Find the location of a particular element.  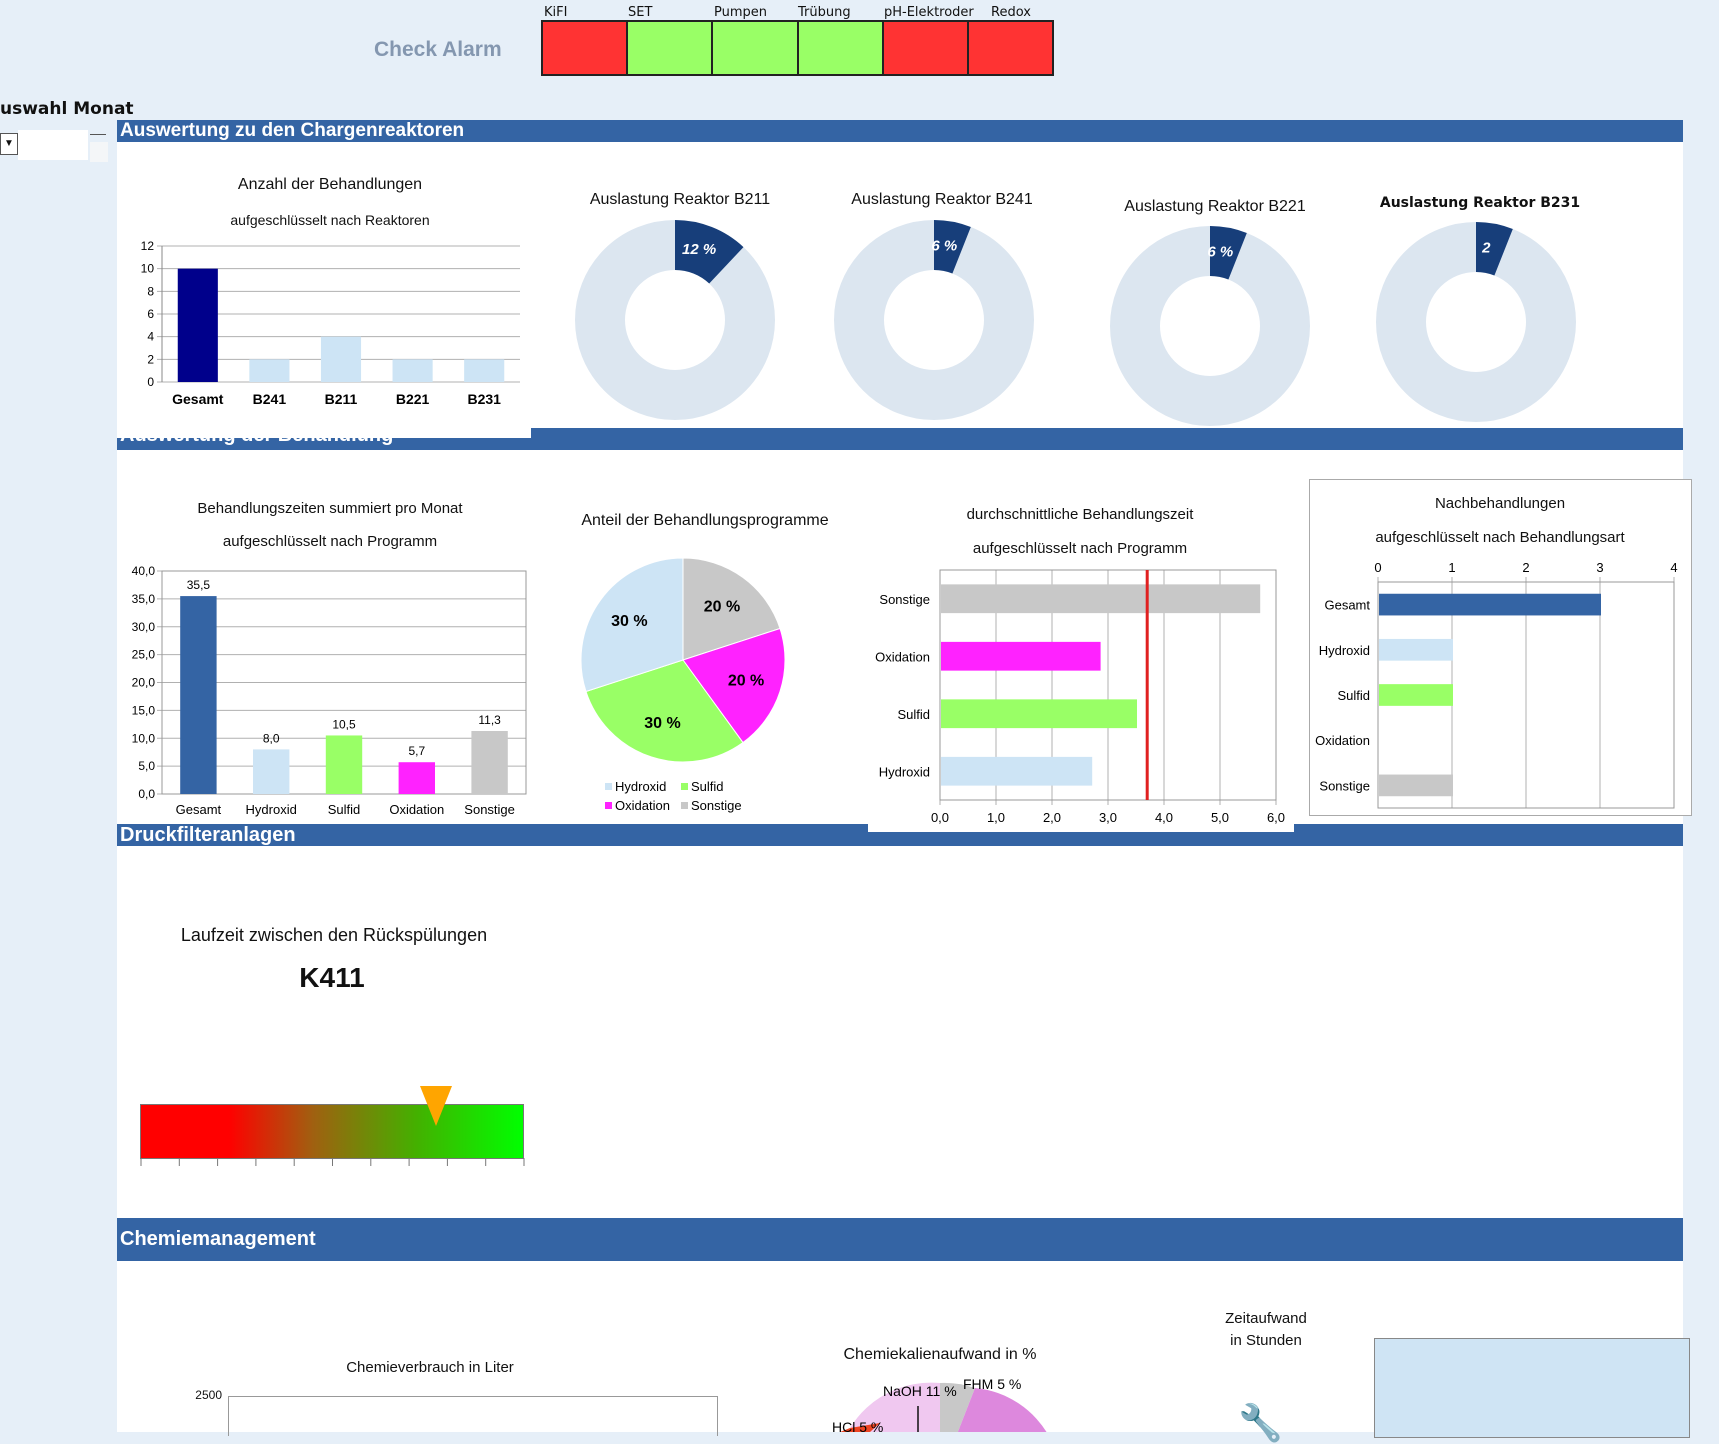

y-tick-label: 15,0 is located at coordinates (144, 710).